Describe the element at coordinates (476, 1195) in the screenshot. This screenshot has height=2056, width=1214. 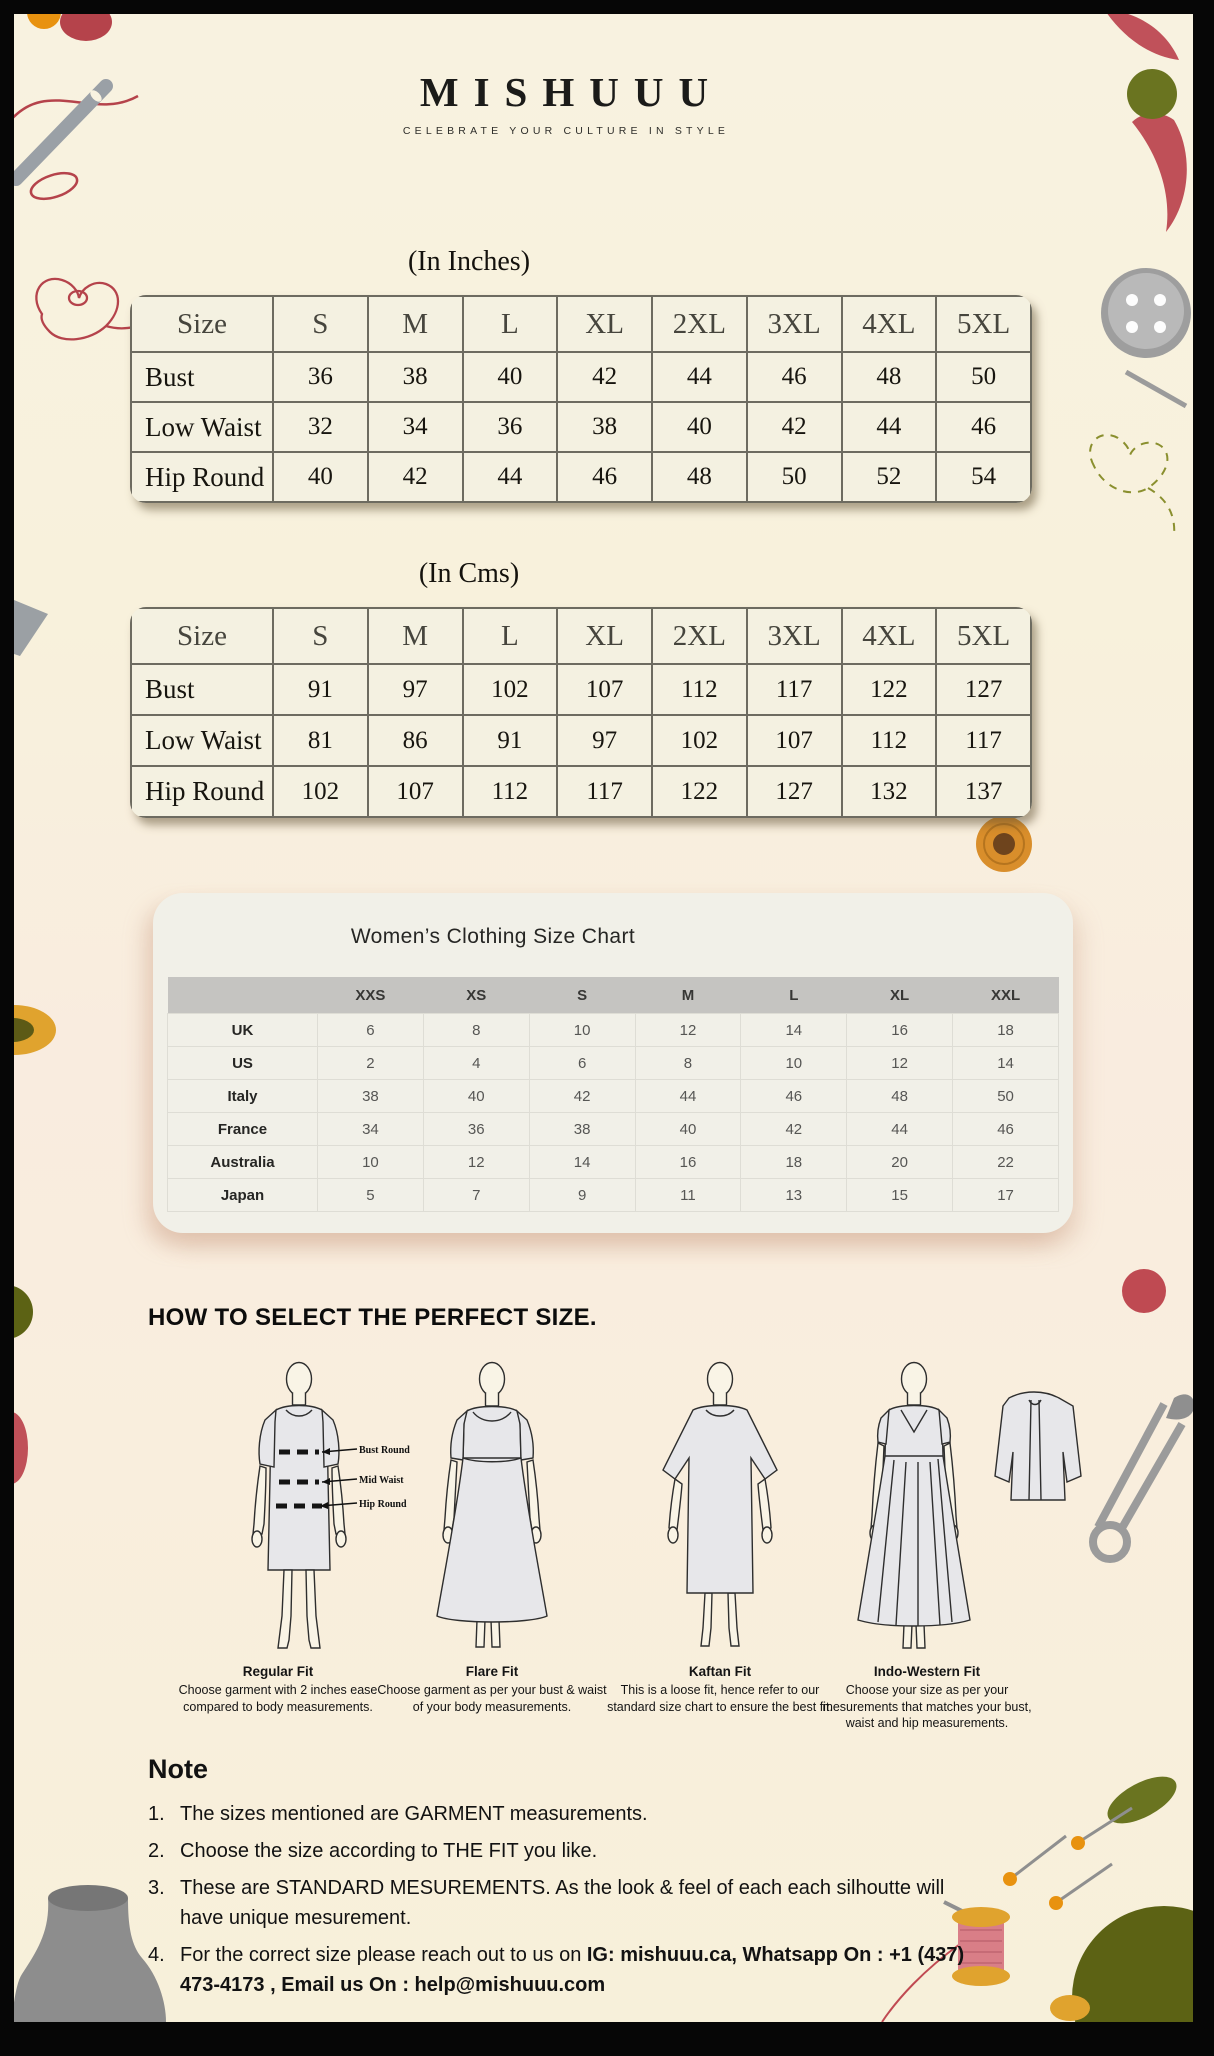
I see `size-value-cell: 7` at that location.